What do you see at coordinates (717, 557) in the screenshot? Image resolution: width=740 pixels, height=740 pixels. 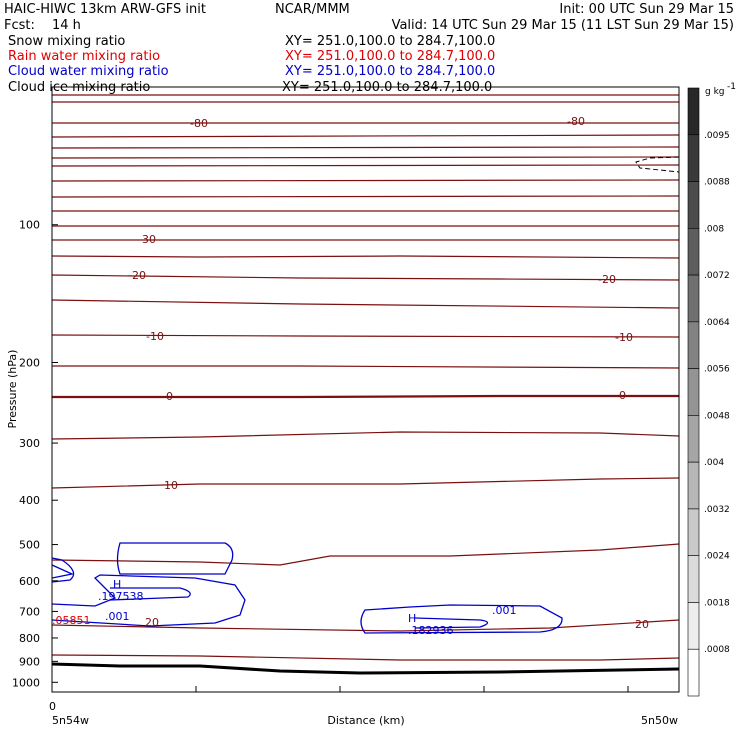 I see `colorbar-tick-label: .0024` at bounding box center [717, 557].